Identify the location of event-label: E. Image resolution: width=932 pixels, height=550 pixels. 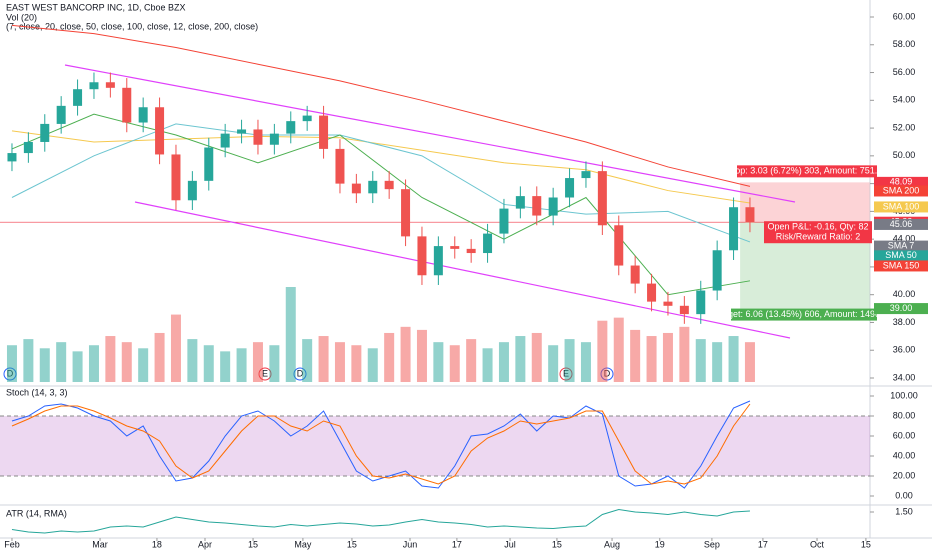
(265, 373).